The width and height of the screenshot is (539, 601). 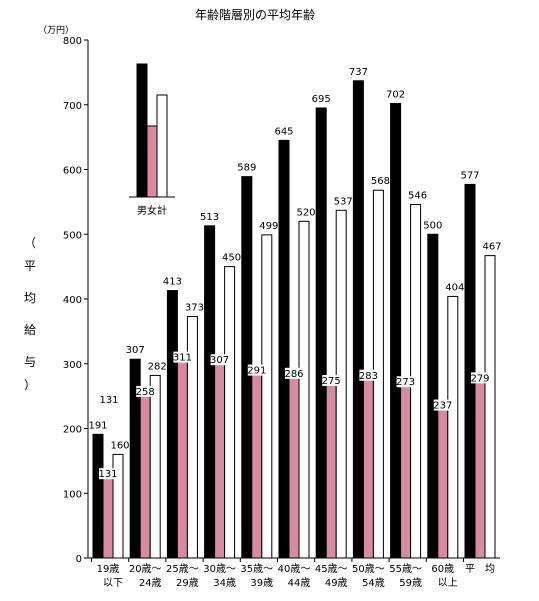 What do you see at coordinates (220, 458) in the screenshot?
I see `bar-女-3` at bounding box center [220, 458].